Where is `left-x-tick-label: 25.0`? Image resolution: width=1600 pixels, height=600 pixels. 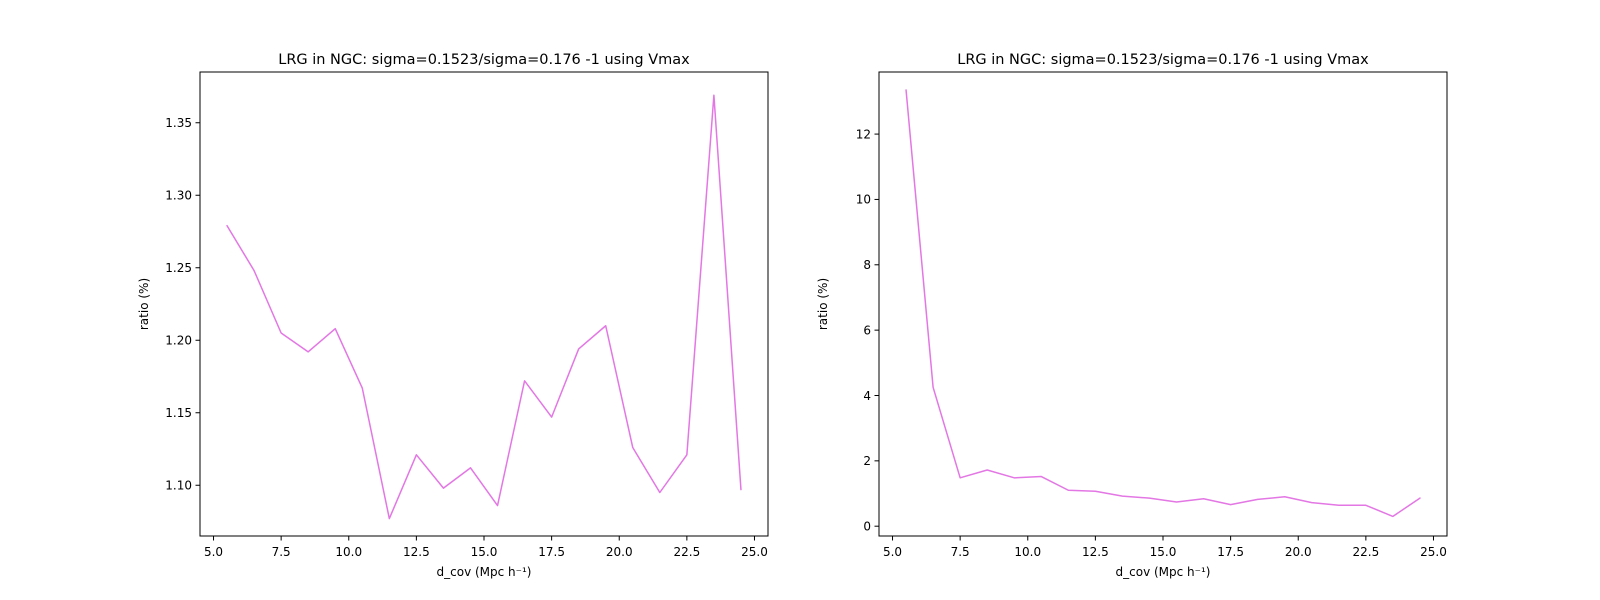
left-x-tick-label: 25.0 is located at coordinates (754, 552).